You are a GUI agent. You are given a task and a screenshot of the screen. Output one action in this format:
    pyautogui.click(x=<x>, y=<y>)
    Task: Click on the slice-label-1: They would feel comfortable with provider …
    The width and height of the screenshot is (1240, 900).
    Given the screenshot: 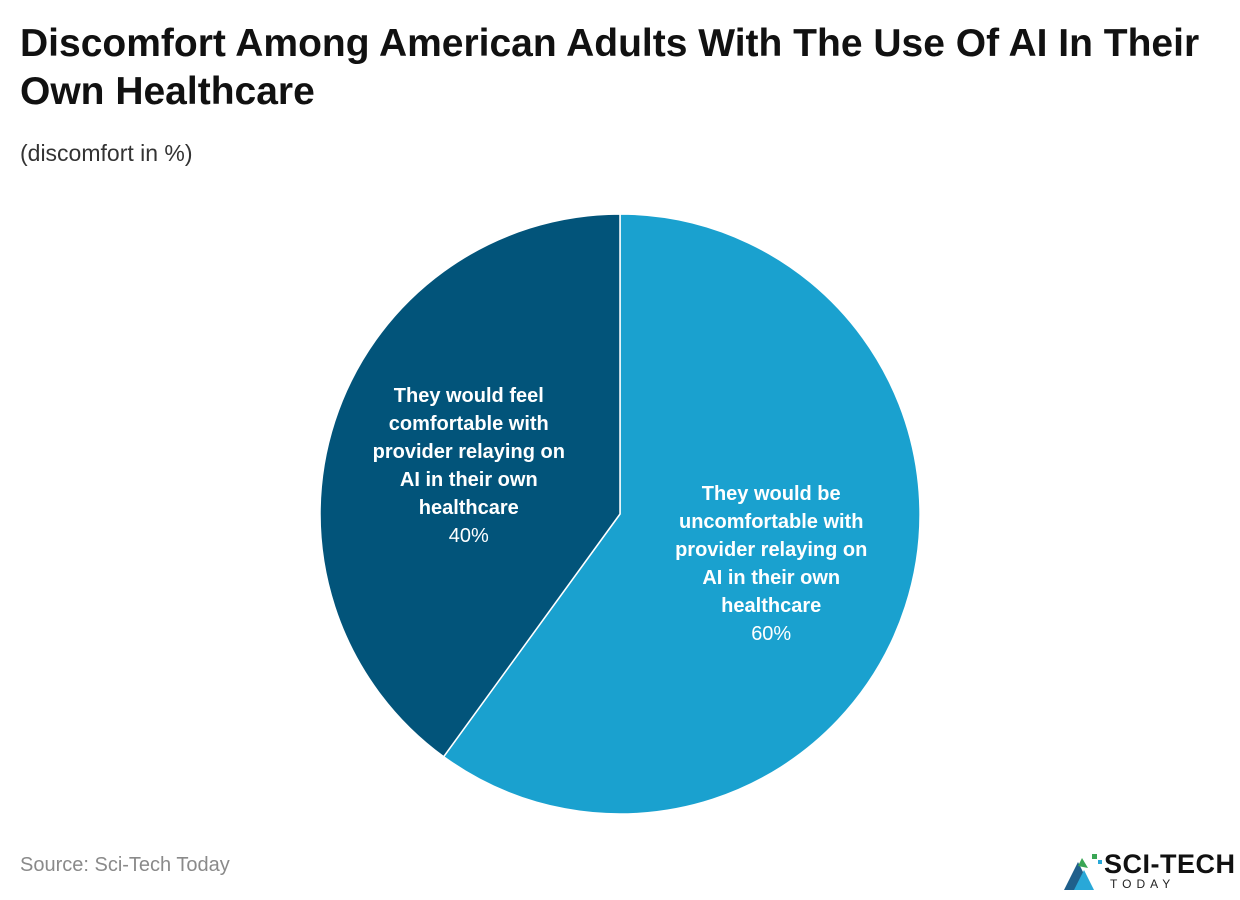 What is the action you would take?
    pyautogui.click(x=469, y=466)
    